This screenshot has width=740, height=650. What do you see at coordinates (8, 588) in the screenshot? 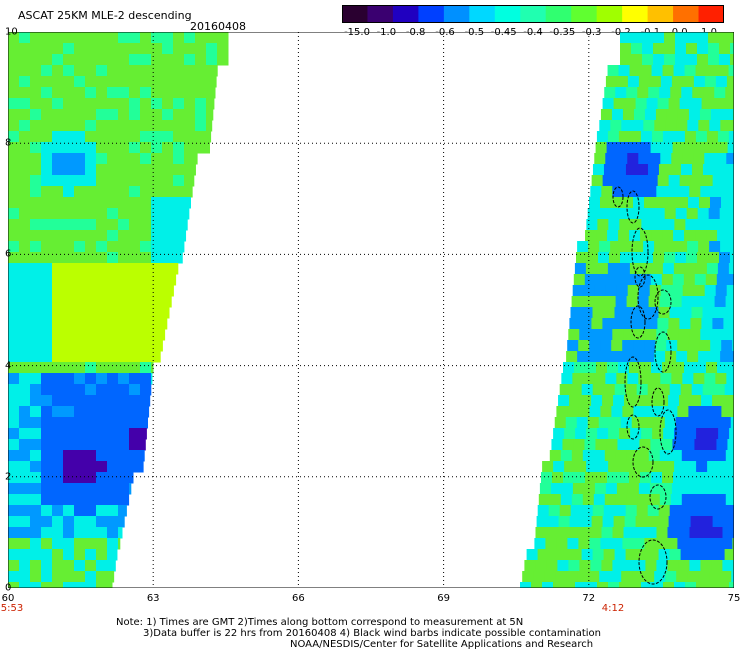
I see `y-tick-label: 0` at bounding box center [8, 588].